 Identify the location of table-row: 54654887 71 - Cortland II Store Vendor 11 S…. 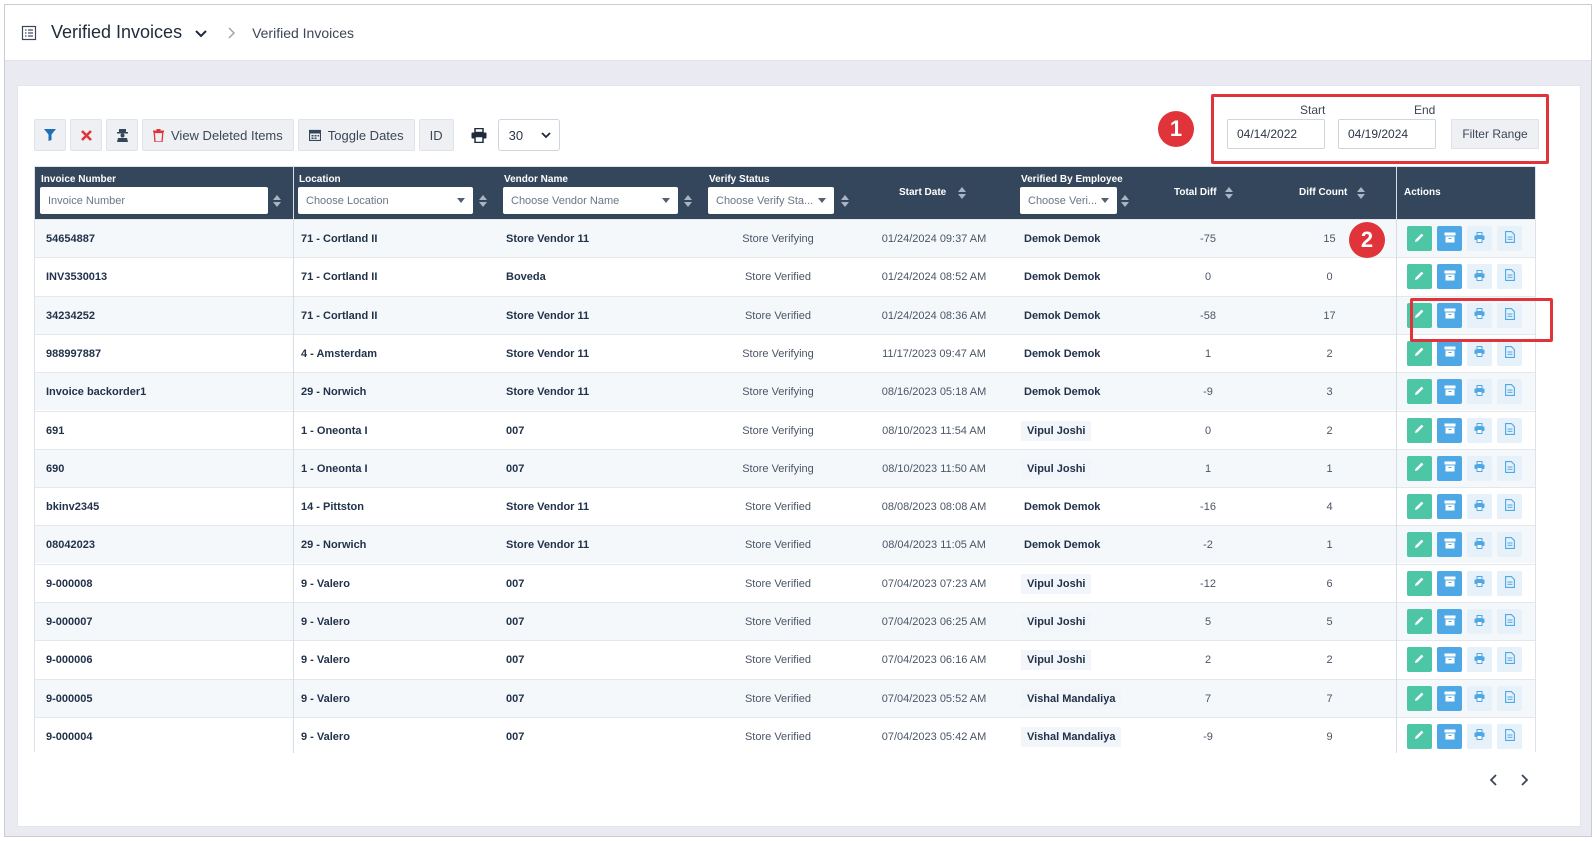
(785, 238).